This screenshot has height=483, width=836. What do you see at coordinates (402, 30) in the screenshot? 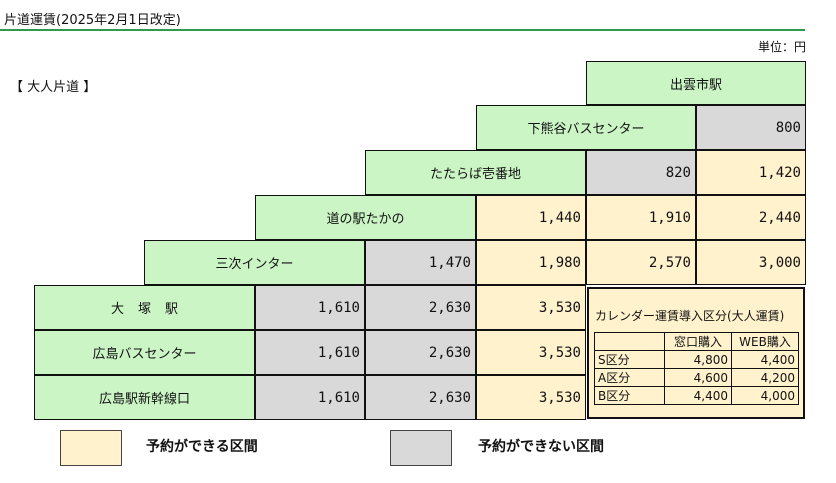
I see `title-divider` at bounding box center [402, 30].